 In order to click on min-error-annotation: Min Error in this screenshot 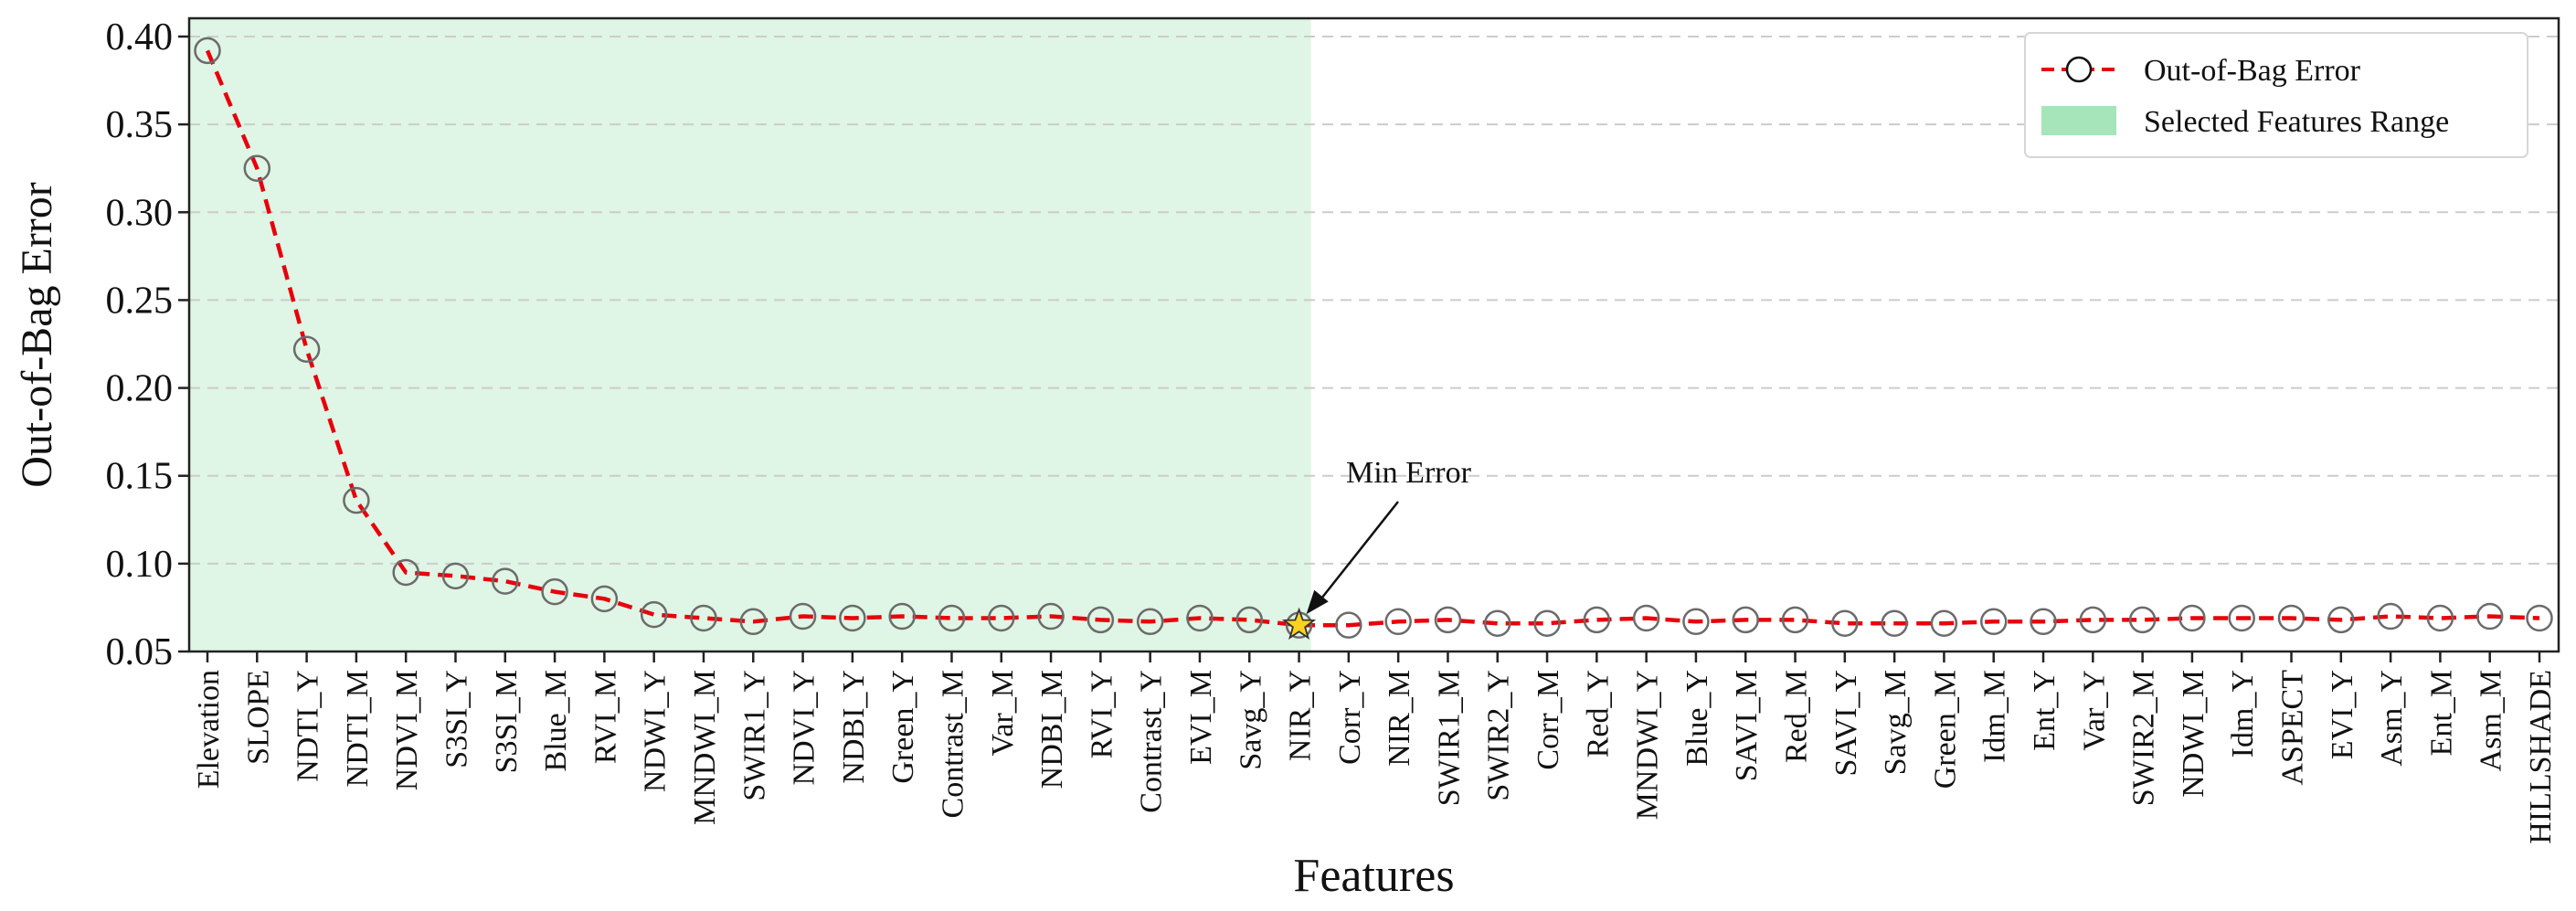, I will do `click(1389, 535)`.